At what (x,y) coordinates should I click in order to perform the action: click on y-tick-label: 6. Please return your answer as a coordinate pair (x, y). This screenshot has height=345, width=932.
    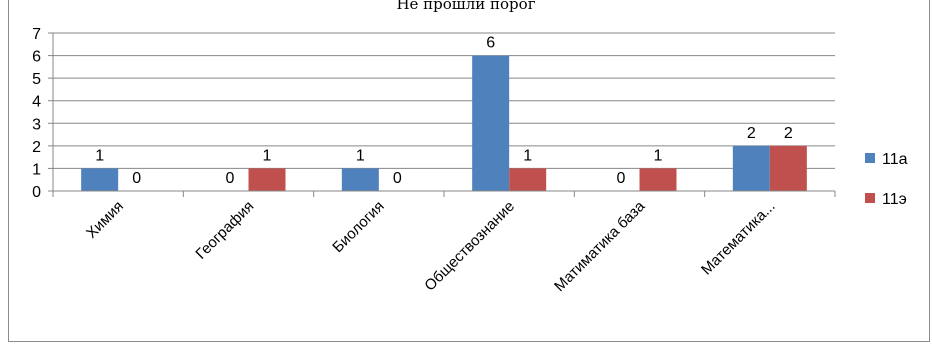
    Looking at the image, I should click on (36, 57).